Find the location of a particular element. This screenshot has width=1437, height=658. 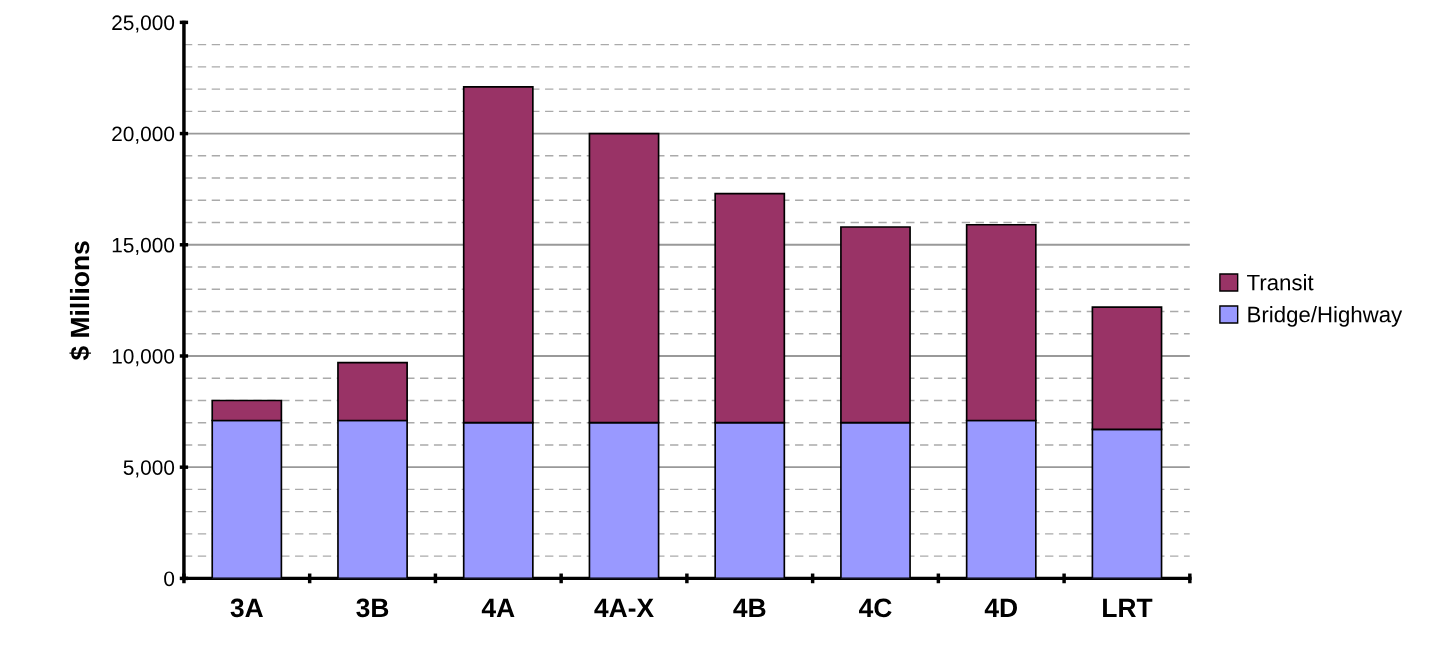

x-tick-label: 4C is located at coordinates (875, 608).